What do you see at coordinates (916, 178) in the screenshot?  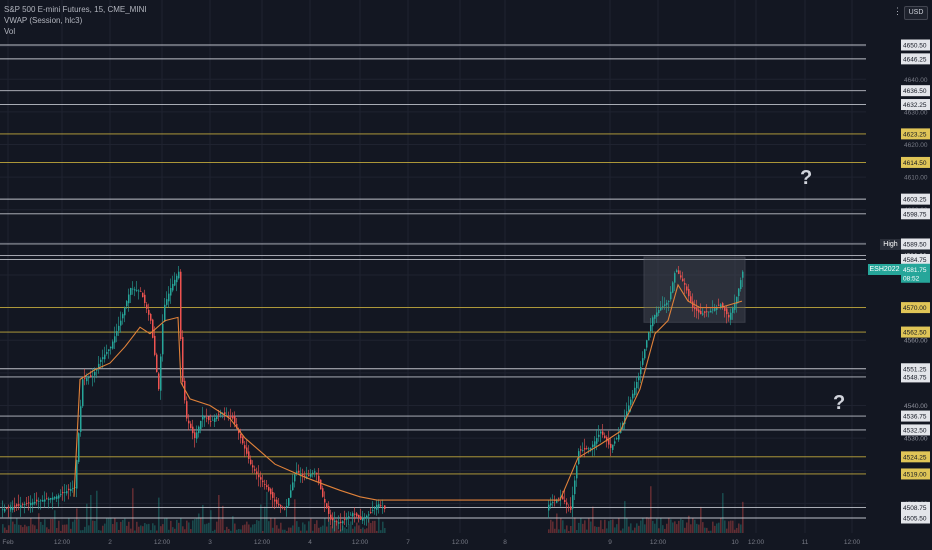 I see `y-tick-label: 4610.00` at bounding box center [916, 178].